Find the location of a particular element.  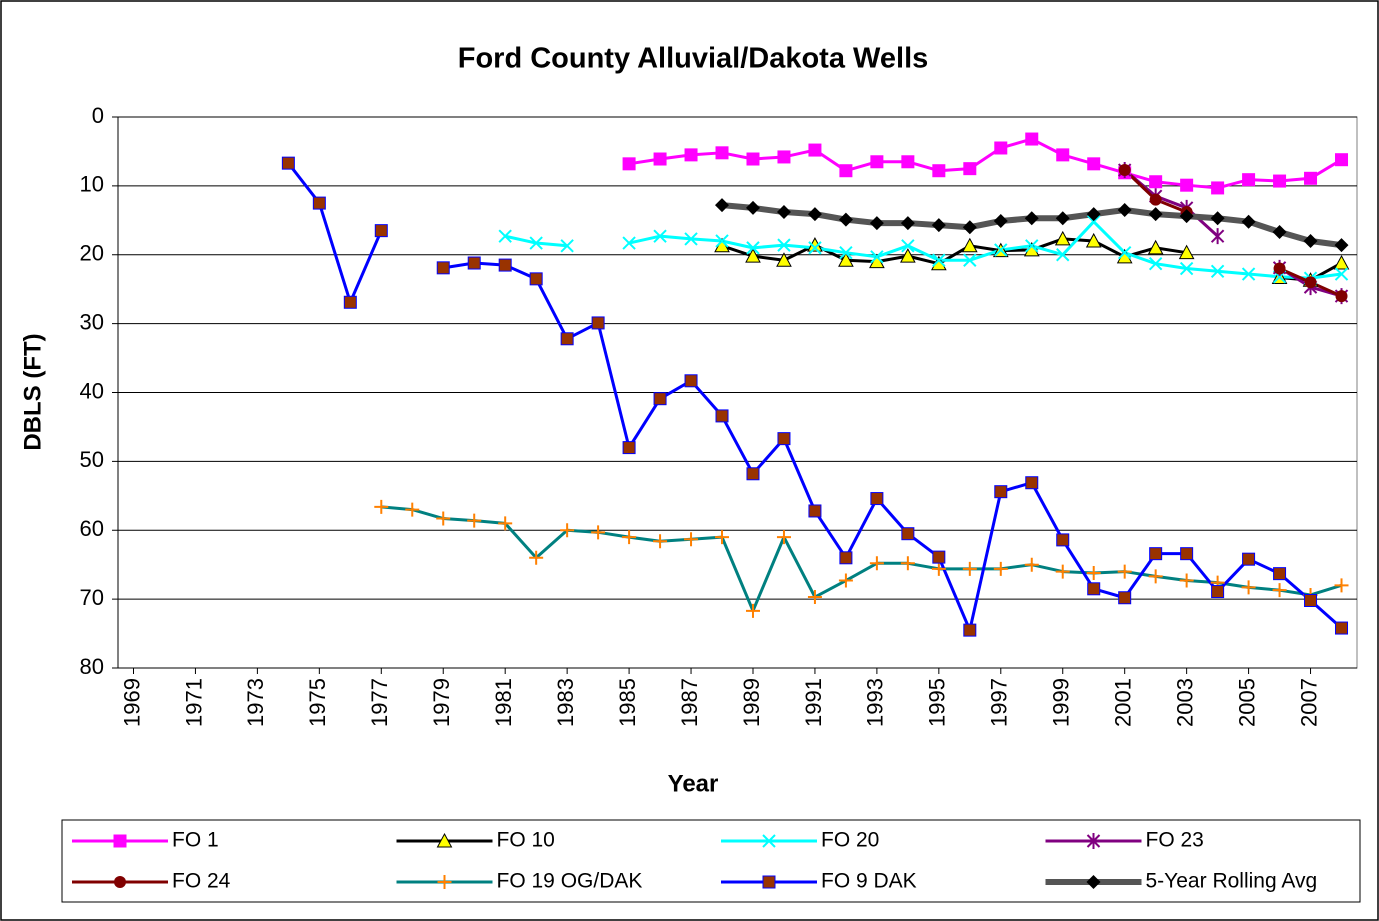

x-tick-label: 1983 is located at coordinates (565, 702).